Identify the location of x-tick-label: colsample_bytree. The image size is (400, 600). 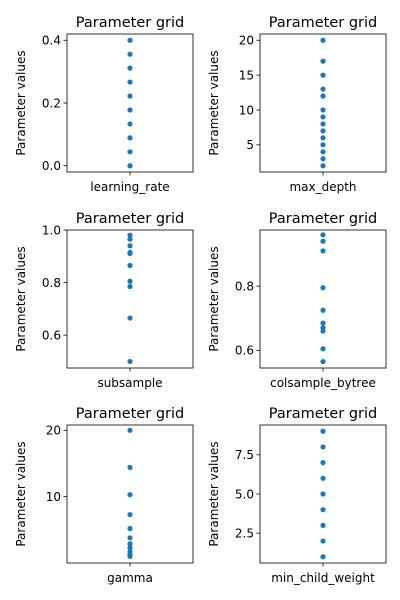
(323, 383).